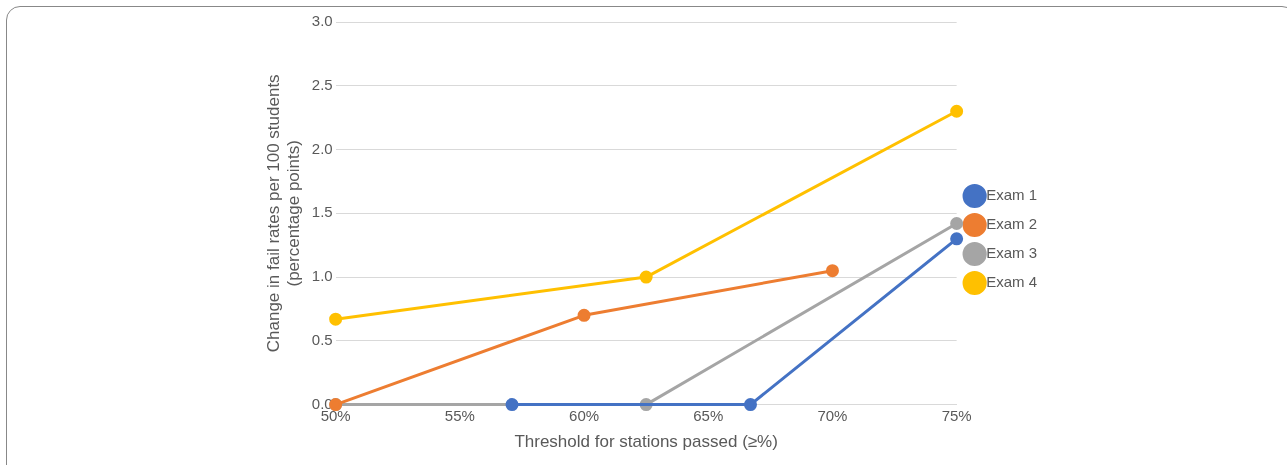 This screenshot has height=465, width=1287. What do you see at coordinates (322, 84) in the screenshot?
I see `y-tick-label: 2.5` at bounding box center [322, 84].